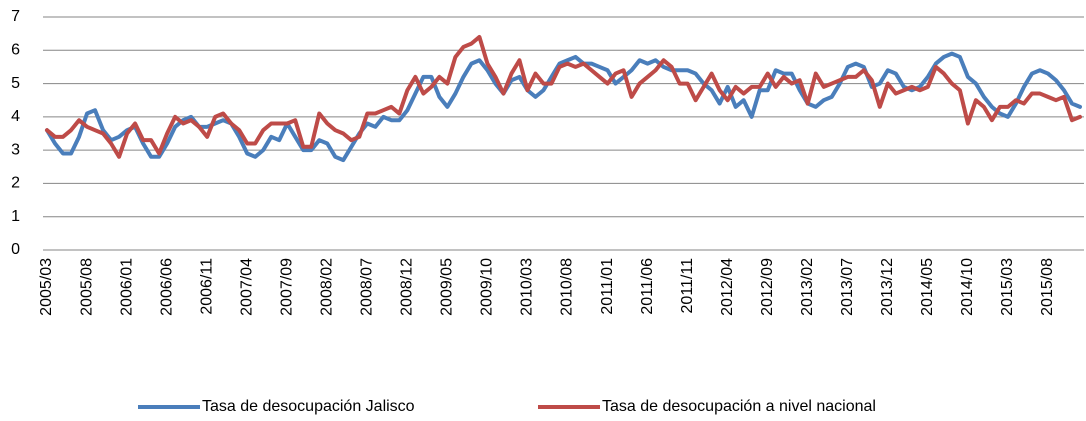 This screenshot has width=1086, height=421. I want to click on x-tick-label: 2015/03, so click(1007, 287).